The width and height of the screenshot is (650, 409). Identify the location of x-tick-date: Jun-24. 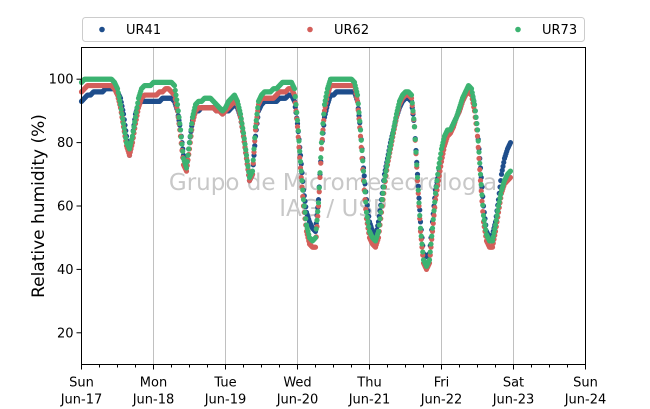
(585, 400).